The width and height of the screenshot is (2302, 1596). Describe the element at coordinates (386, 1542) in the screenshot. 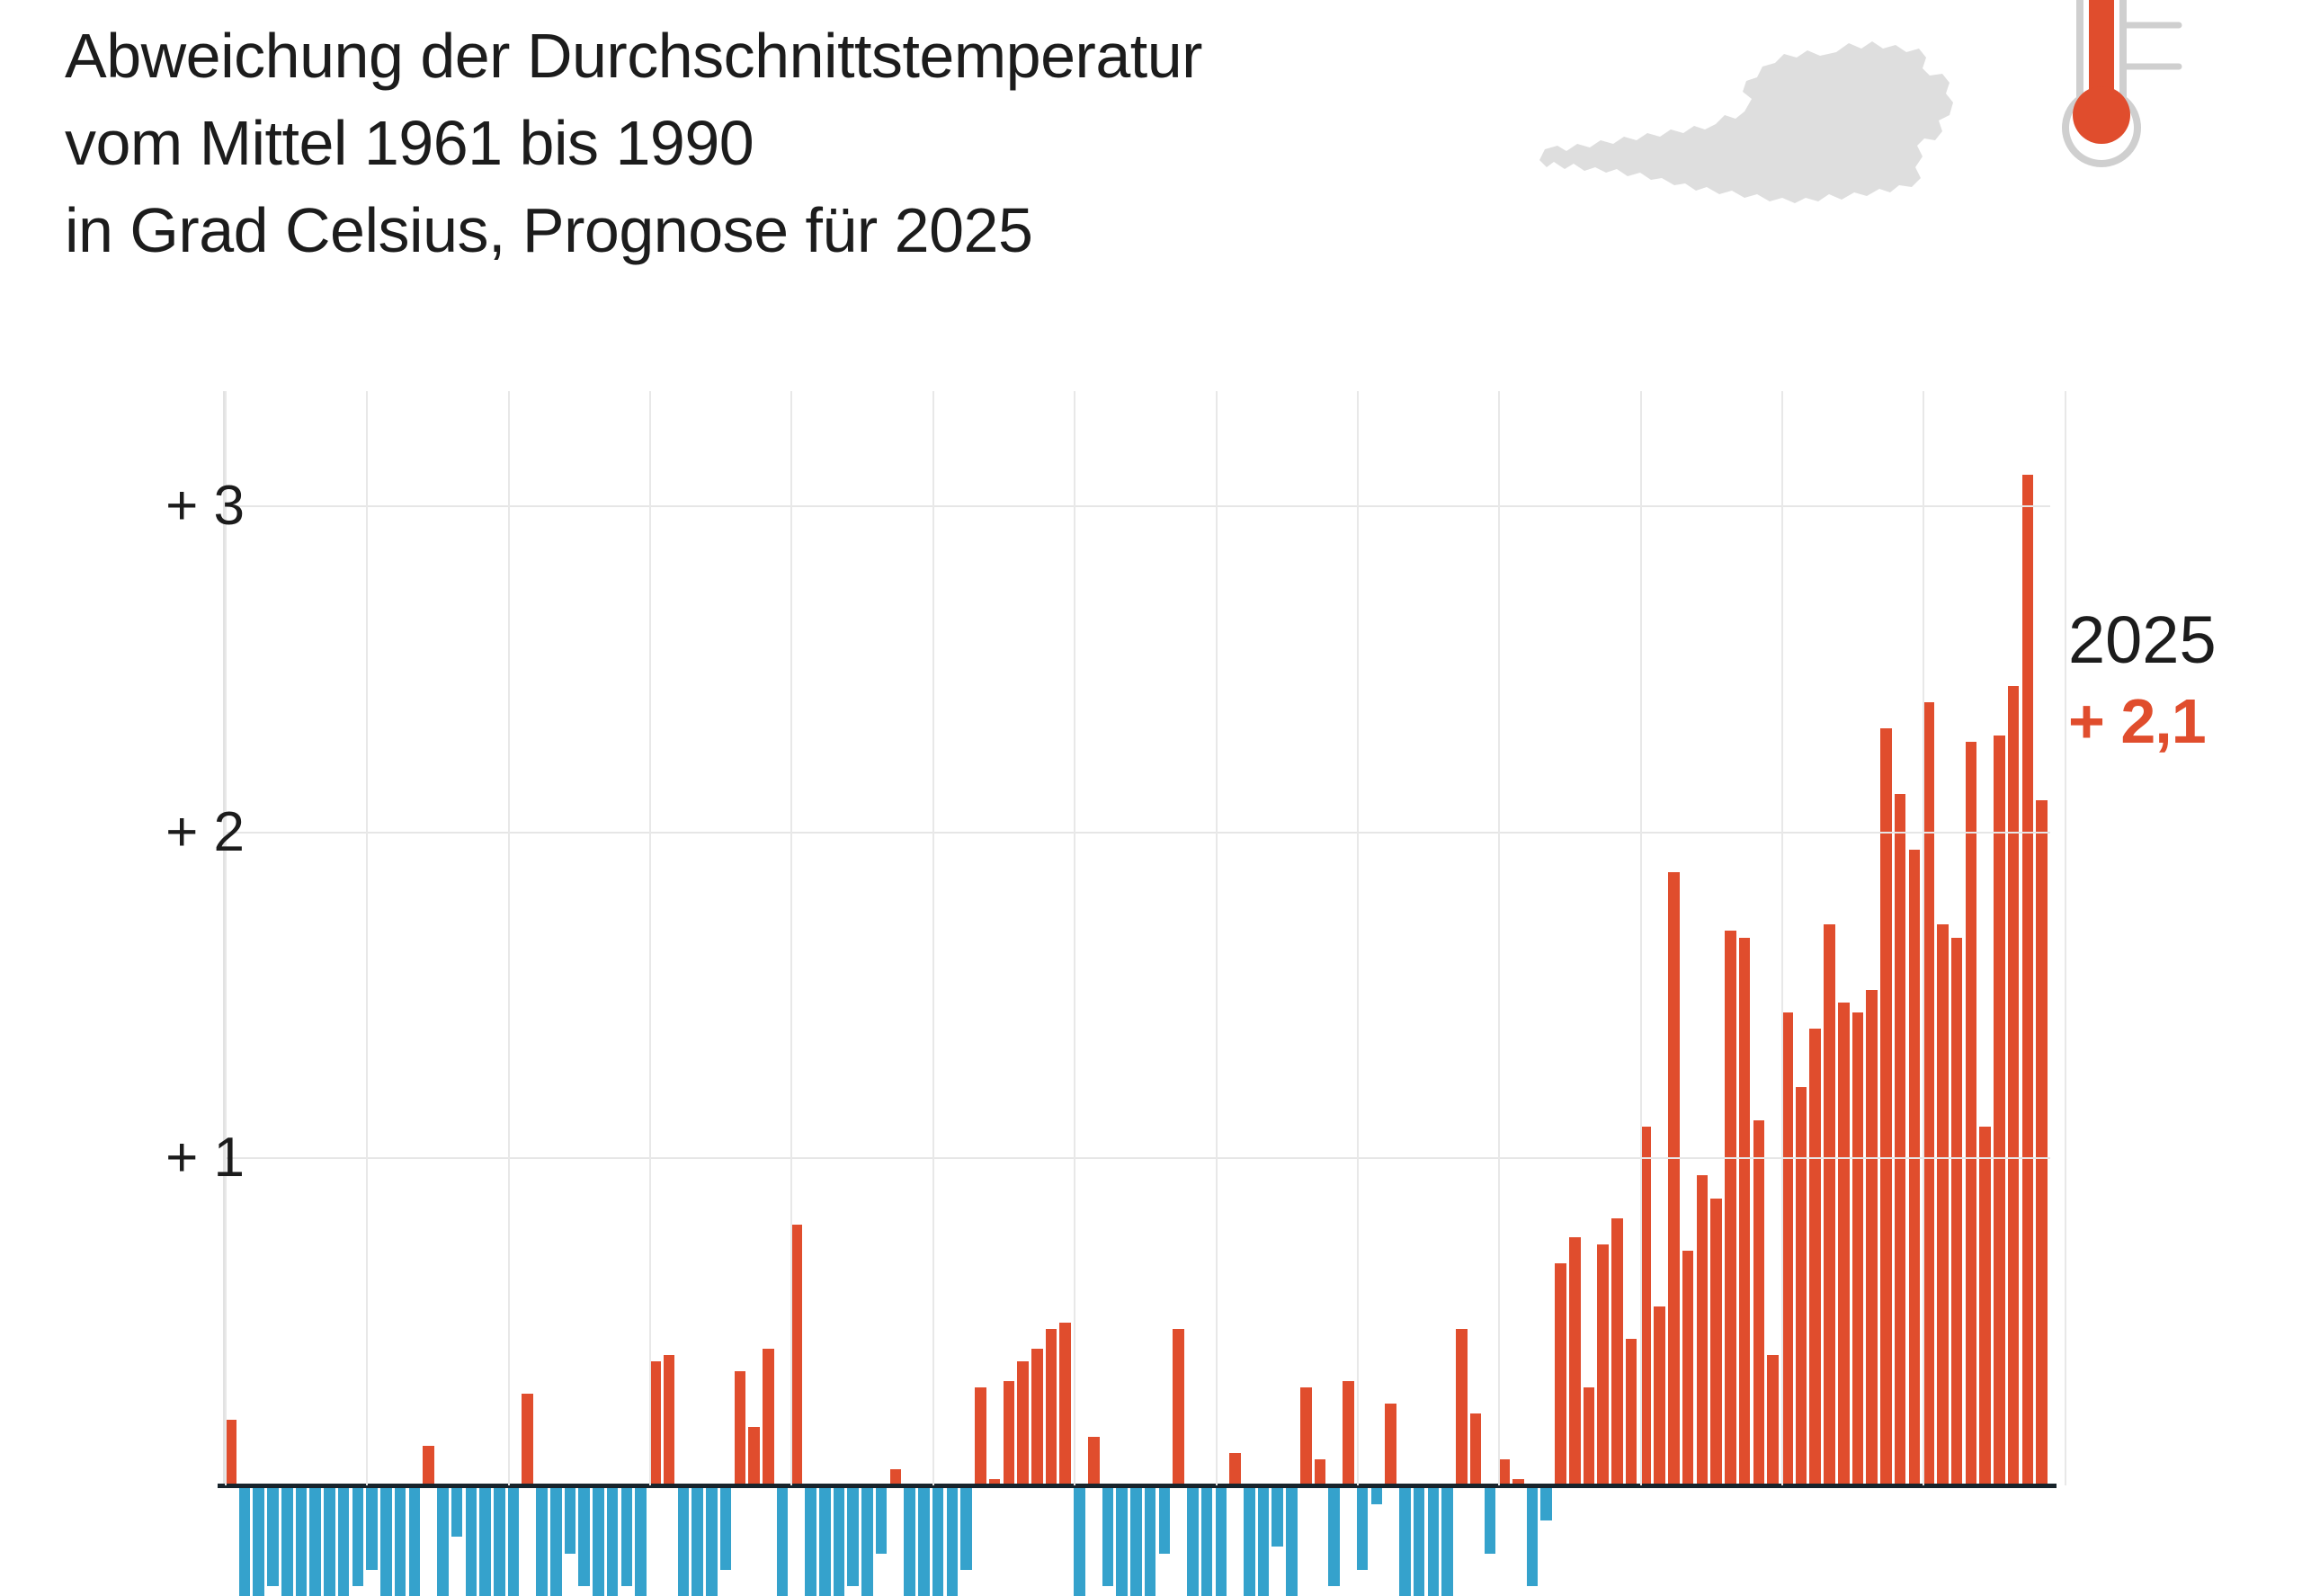

I see `bar-1901` at that location.